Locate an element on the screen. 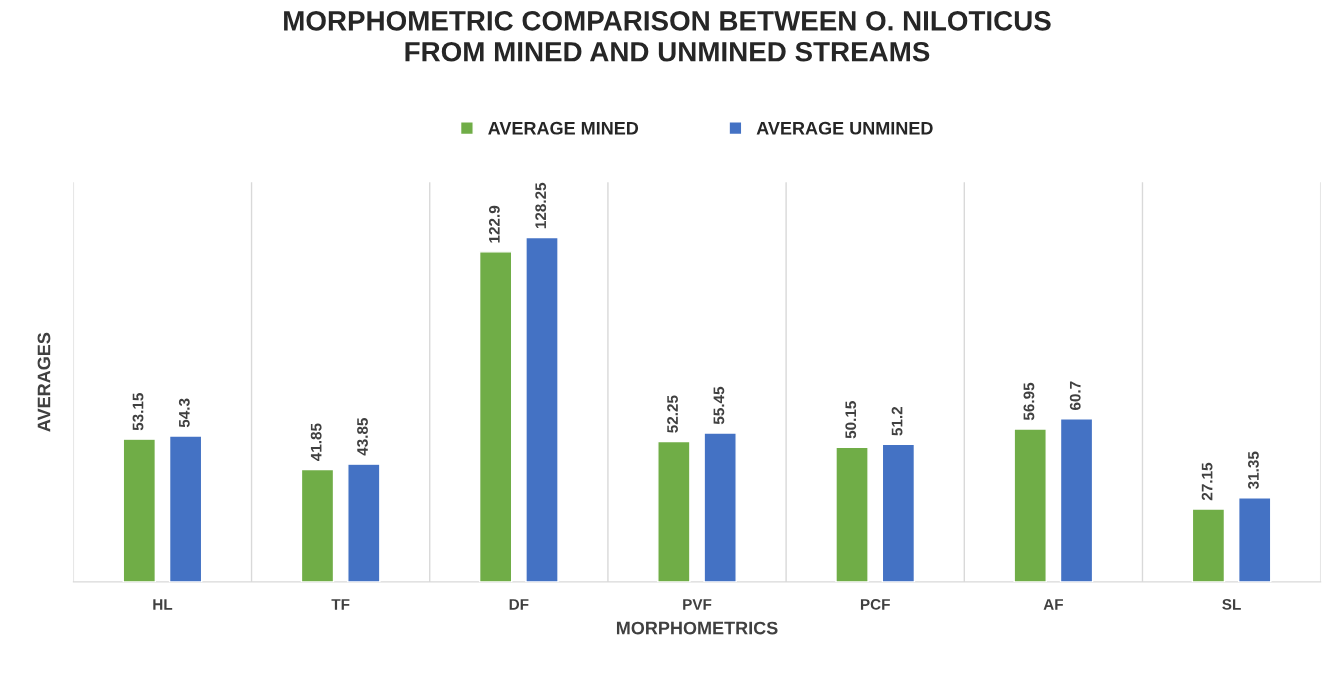  legend-label: AVERAGE UNMINED is located at coordinates (844, 128).